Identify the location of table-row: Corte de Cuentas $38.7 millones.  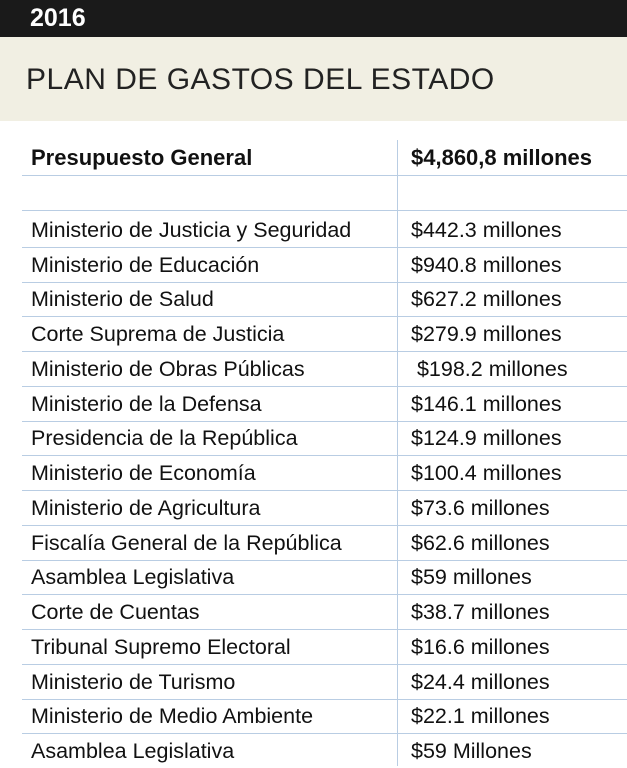
(324, 612).